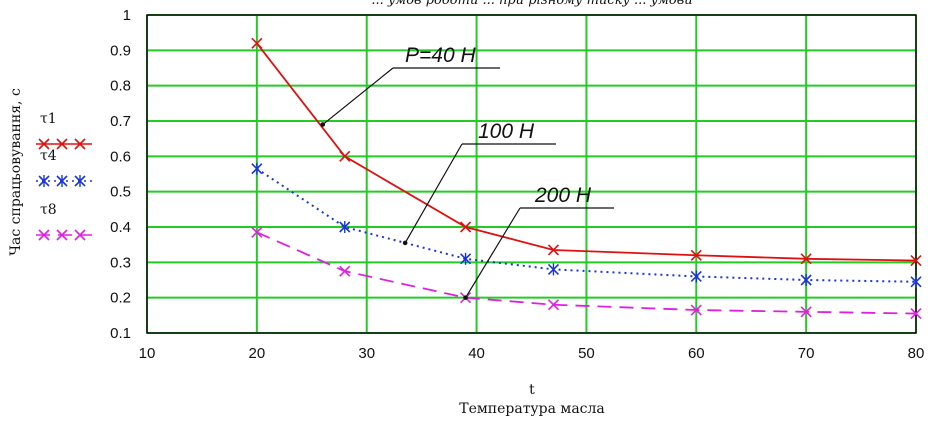  Describe the element at coordinates (147, 353) in the screenshot. I see `x-tick-label: 10` at that location.